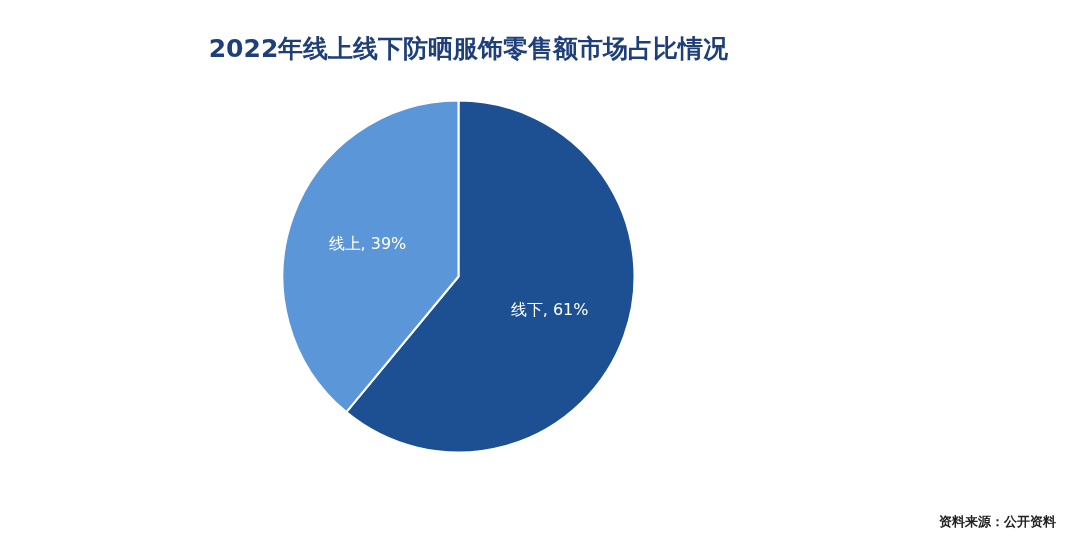 The height and width of the screenshot is (558, 1080). What do you see at coordinates (367, 244) in the screenshot?
I see `slice-label: 线上, 39%` at bounding box center [367, 244].